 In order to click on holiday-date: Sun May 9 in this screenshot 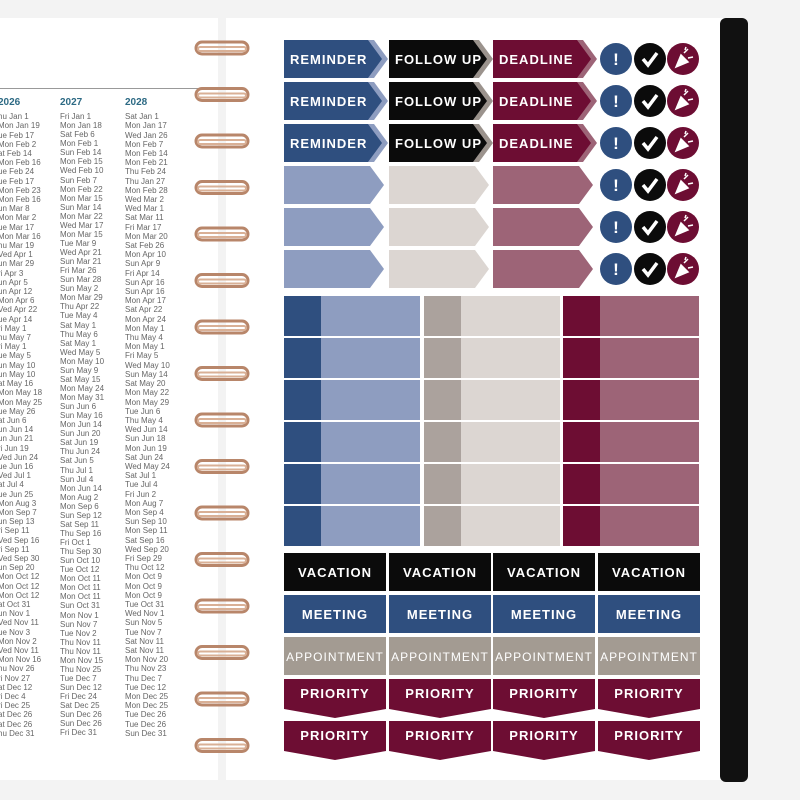, I will do `click(79, 370)`.